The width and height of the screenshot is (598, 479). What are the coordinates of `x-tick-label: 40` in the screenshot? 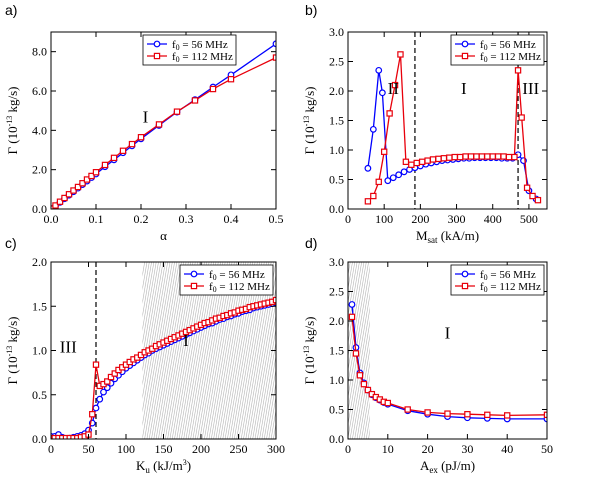 It's located at (507, 449).